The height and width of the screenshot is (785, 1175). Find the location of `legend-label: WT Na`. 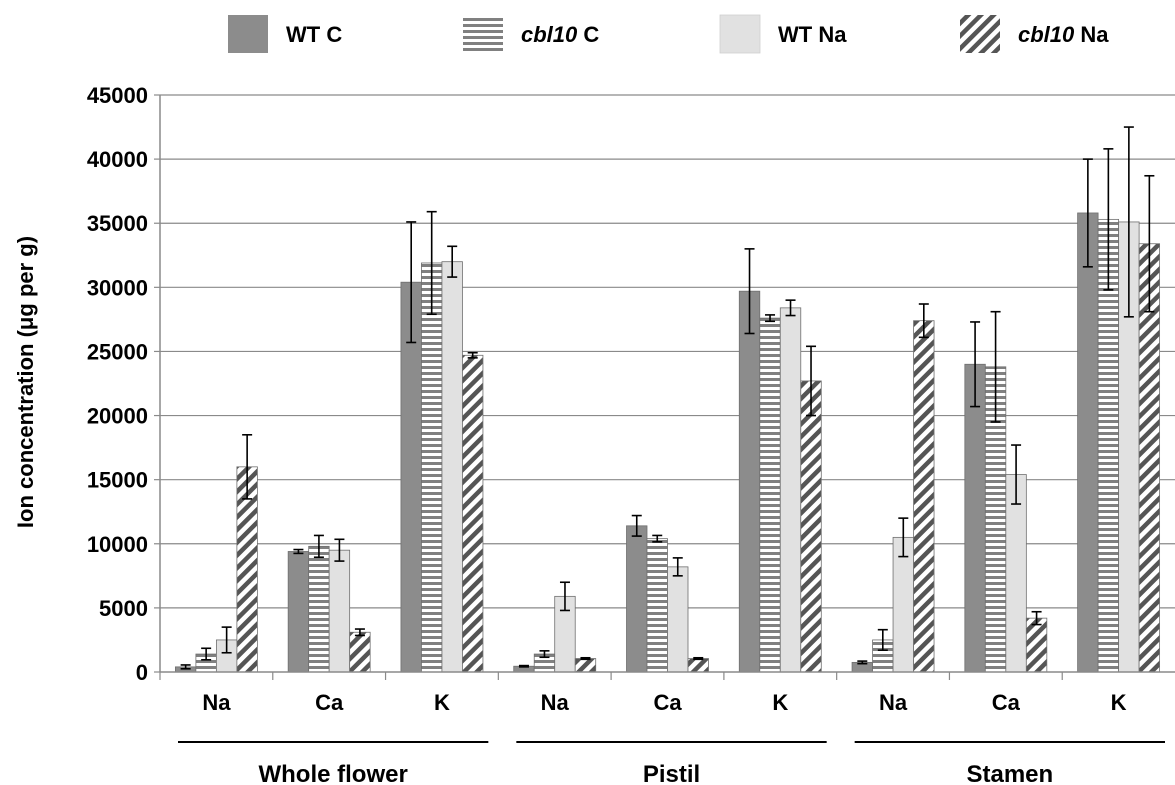

legend-label: WT Na is located at coordinates (812, 34).